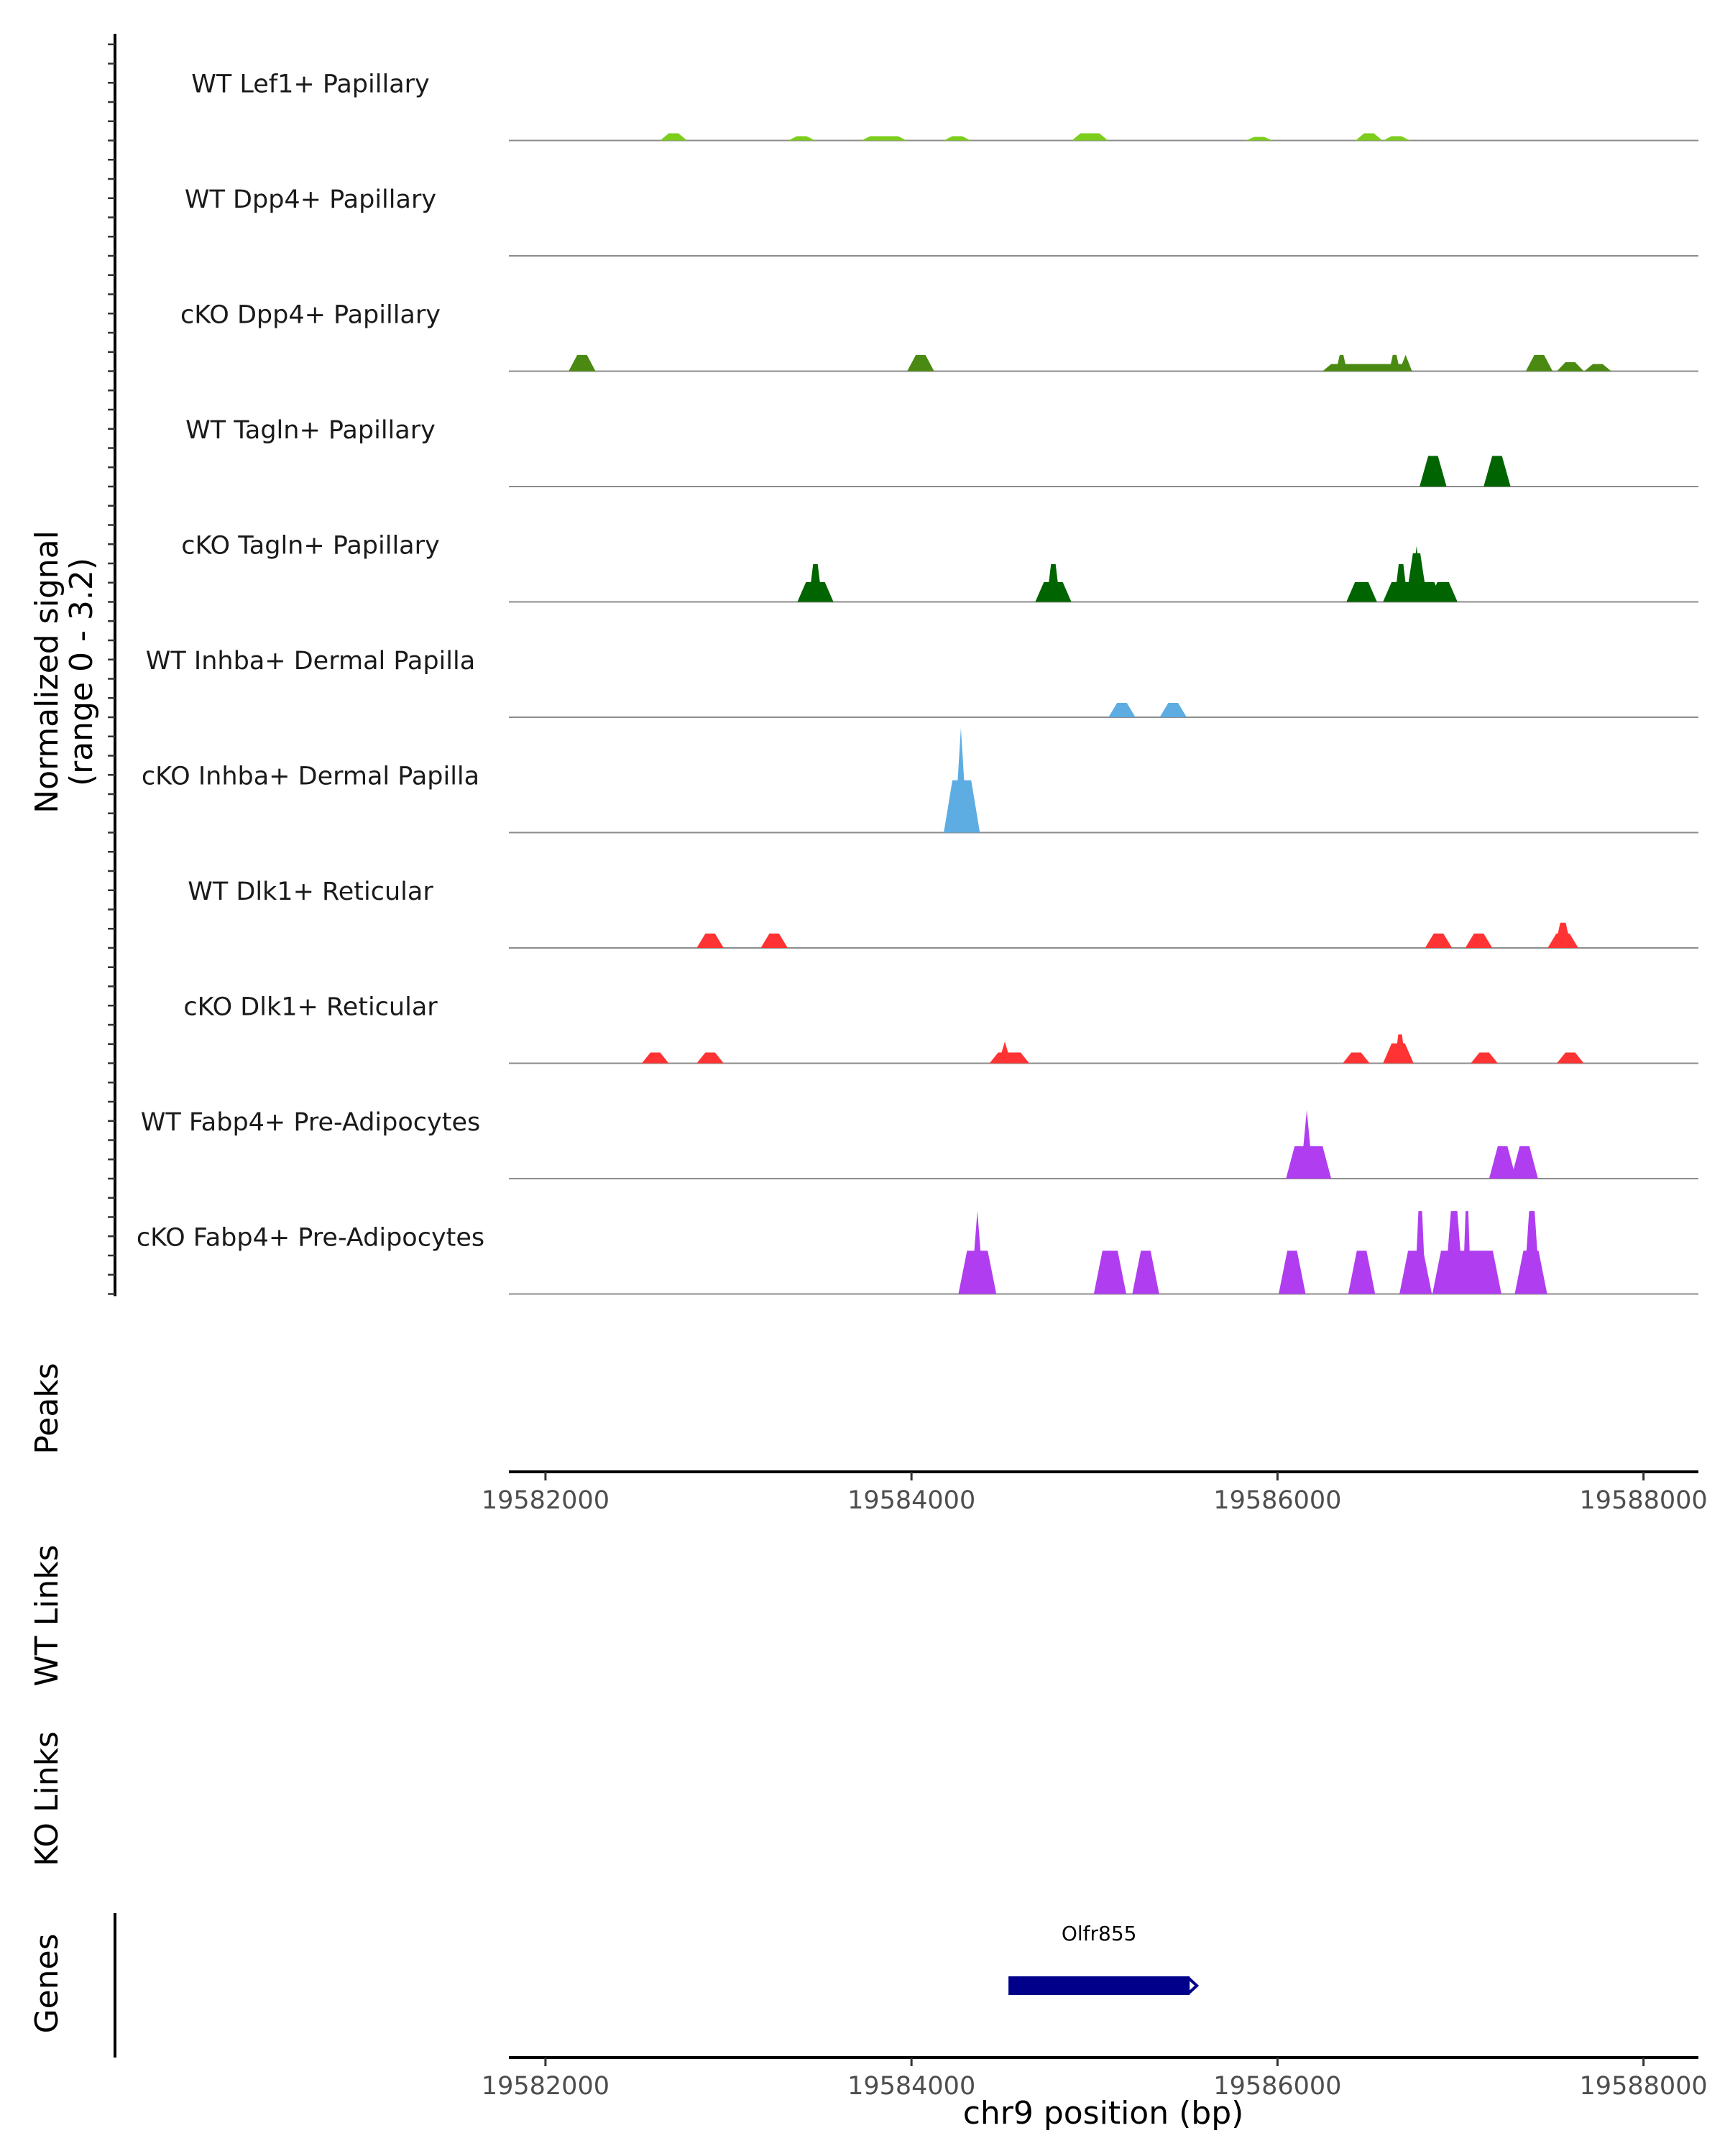 This screenshot has width=1725, height=2156. Describe the element at coordinates (310, 85) in the screenshot. I see `track-label: WT Lef1+ Papillary` at that location.